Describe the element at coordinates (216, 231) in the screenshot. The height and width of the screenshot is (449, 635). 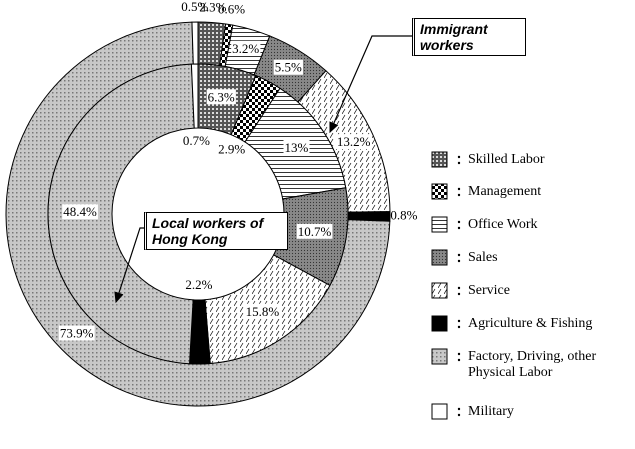
I see `annotation: Local workers of Hong Kong` at that location.